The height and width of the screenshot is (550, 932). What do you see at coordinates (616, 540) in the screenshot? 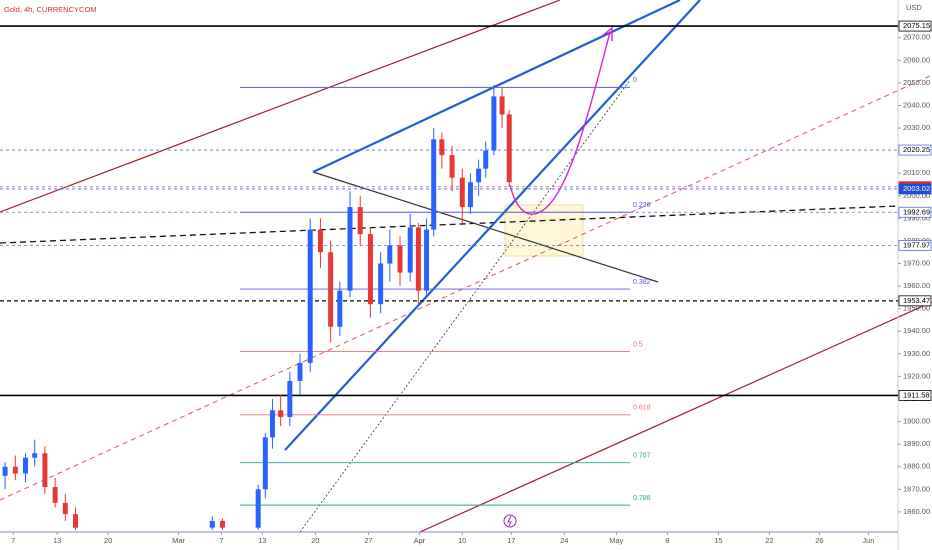
I see `x-tick-label: May` at bounding box center [616, 540].